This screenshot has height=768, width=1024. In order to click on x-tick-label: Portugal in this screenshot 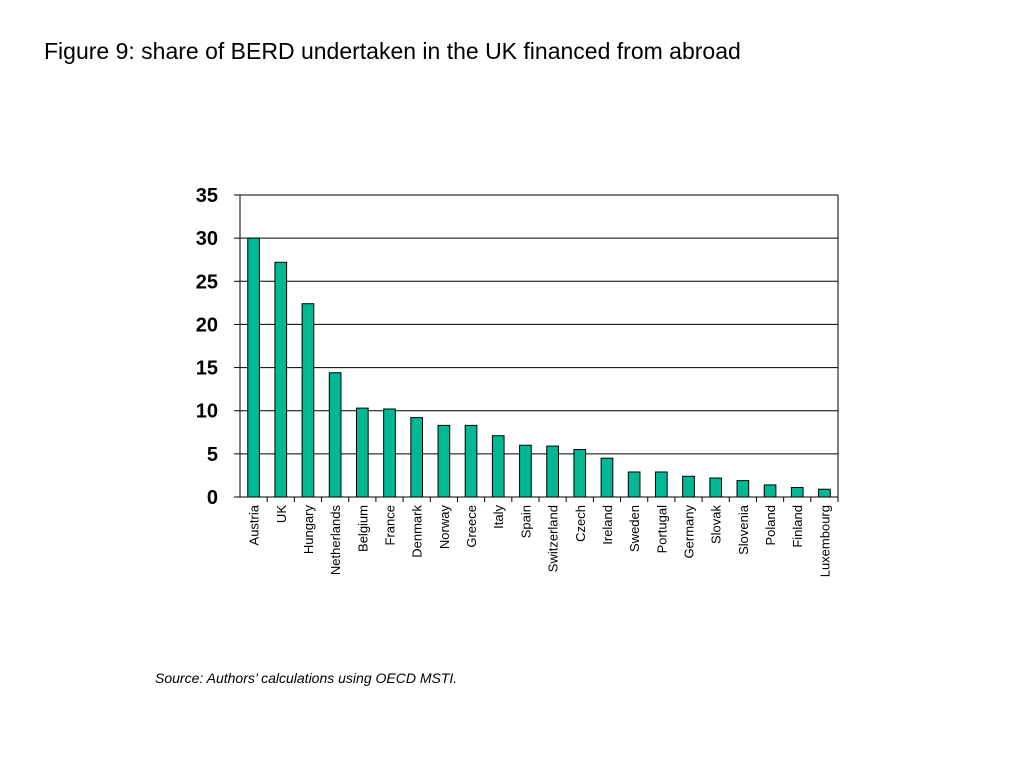, I will do `click(661, 529)`.